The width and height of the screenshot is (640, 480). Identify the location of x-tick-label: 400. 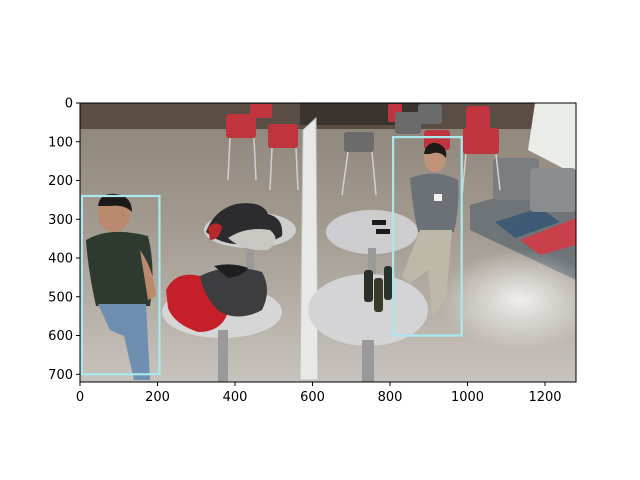
(235, 397).